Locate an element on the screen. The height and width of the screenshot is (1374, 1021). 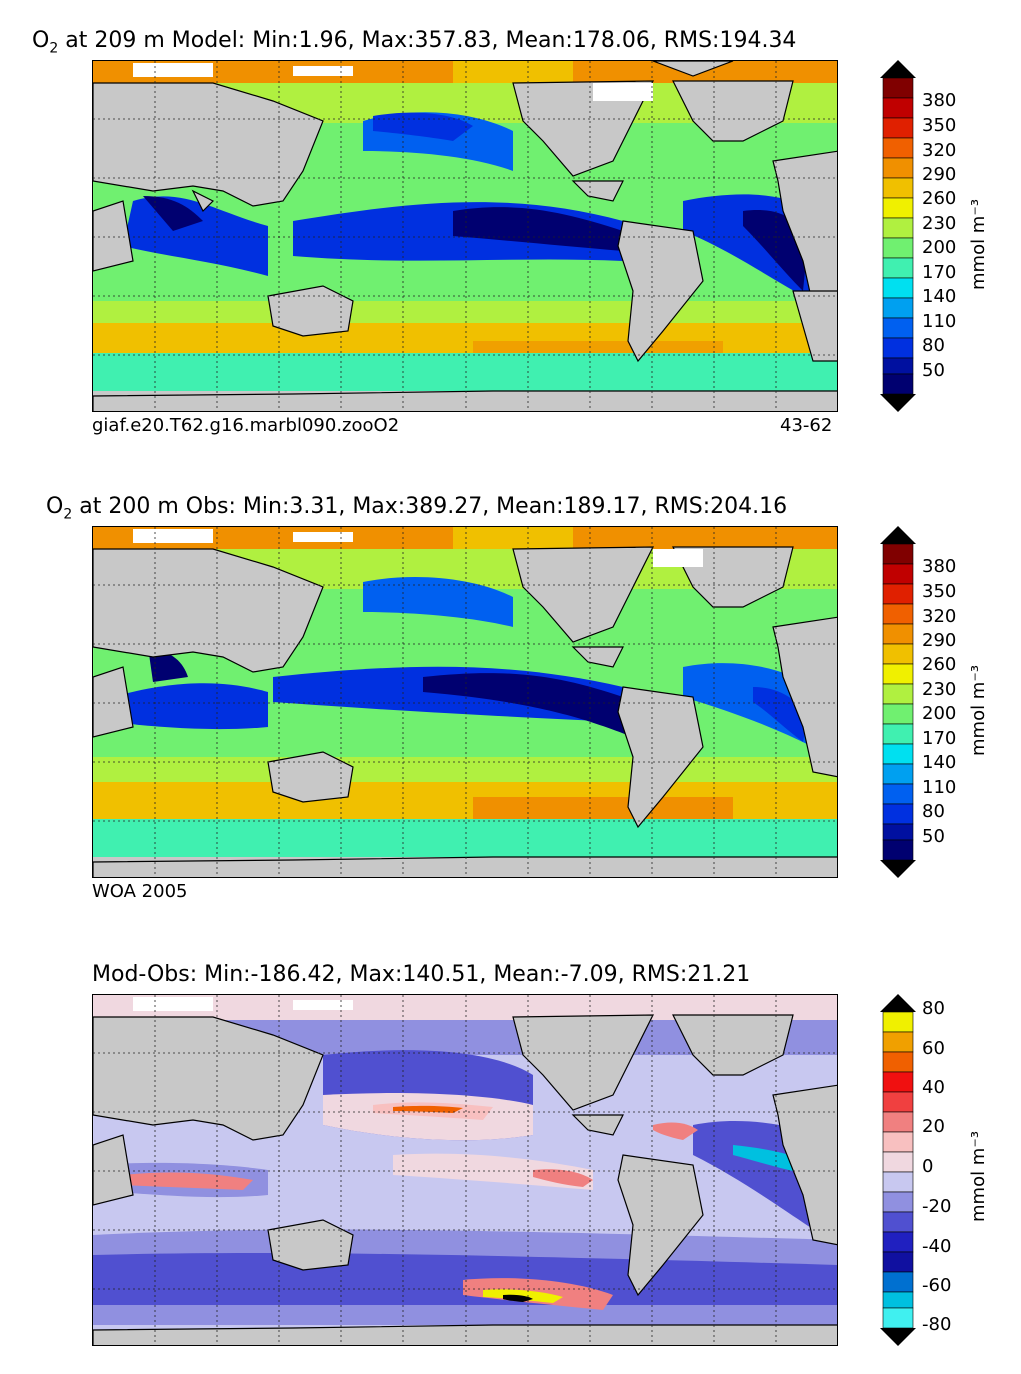
panel2-cbar-unit: mmol m⁻³ is located at coordinates (978, 710).